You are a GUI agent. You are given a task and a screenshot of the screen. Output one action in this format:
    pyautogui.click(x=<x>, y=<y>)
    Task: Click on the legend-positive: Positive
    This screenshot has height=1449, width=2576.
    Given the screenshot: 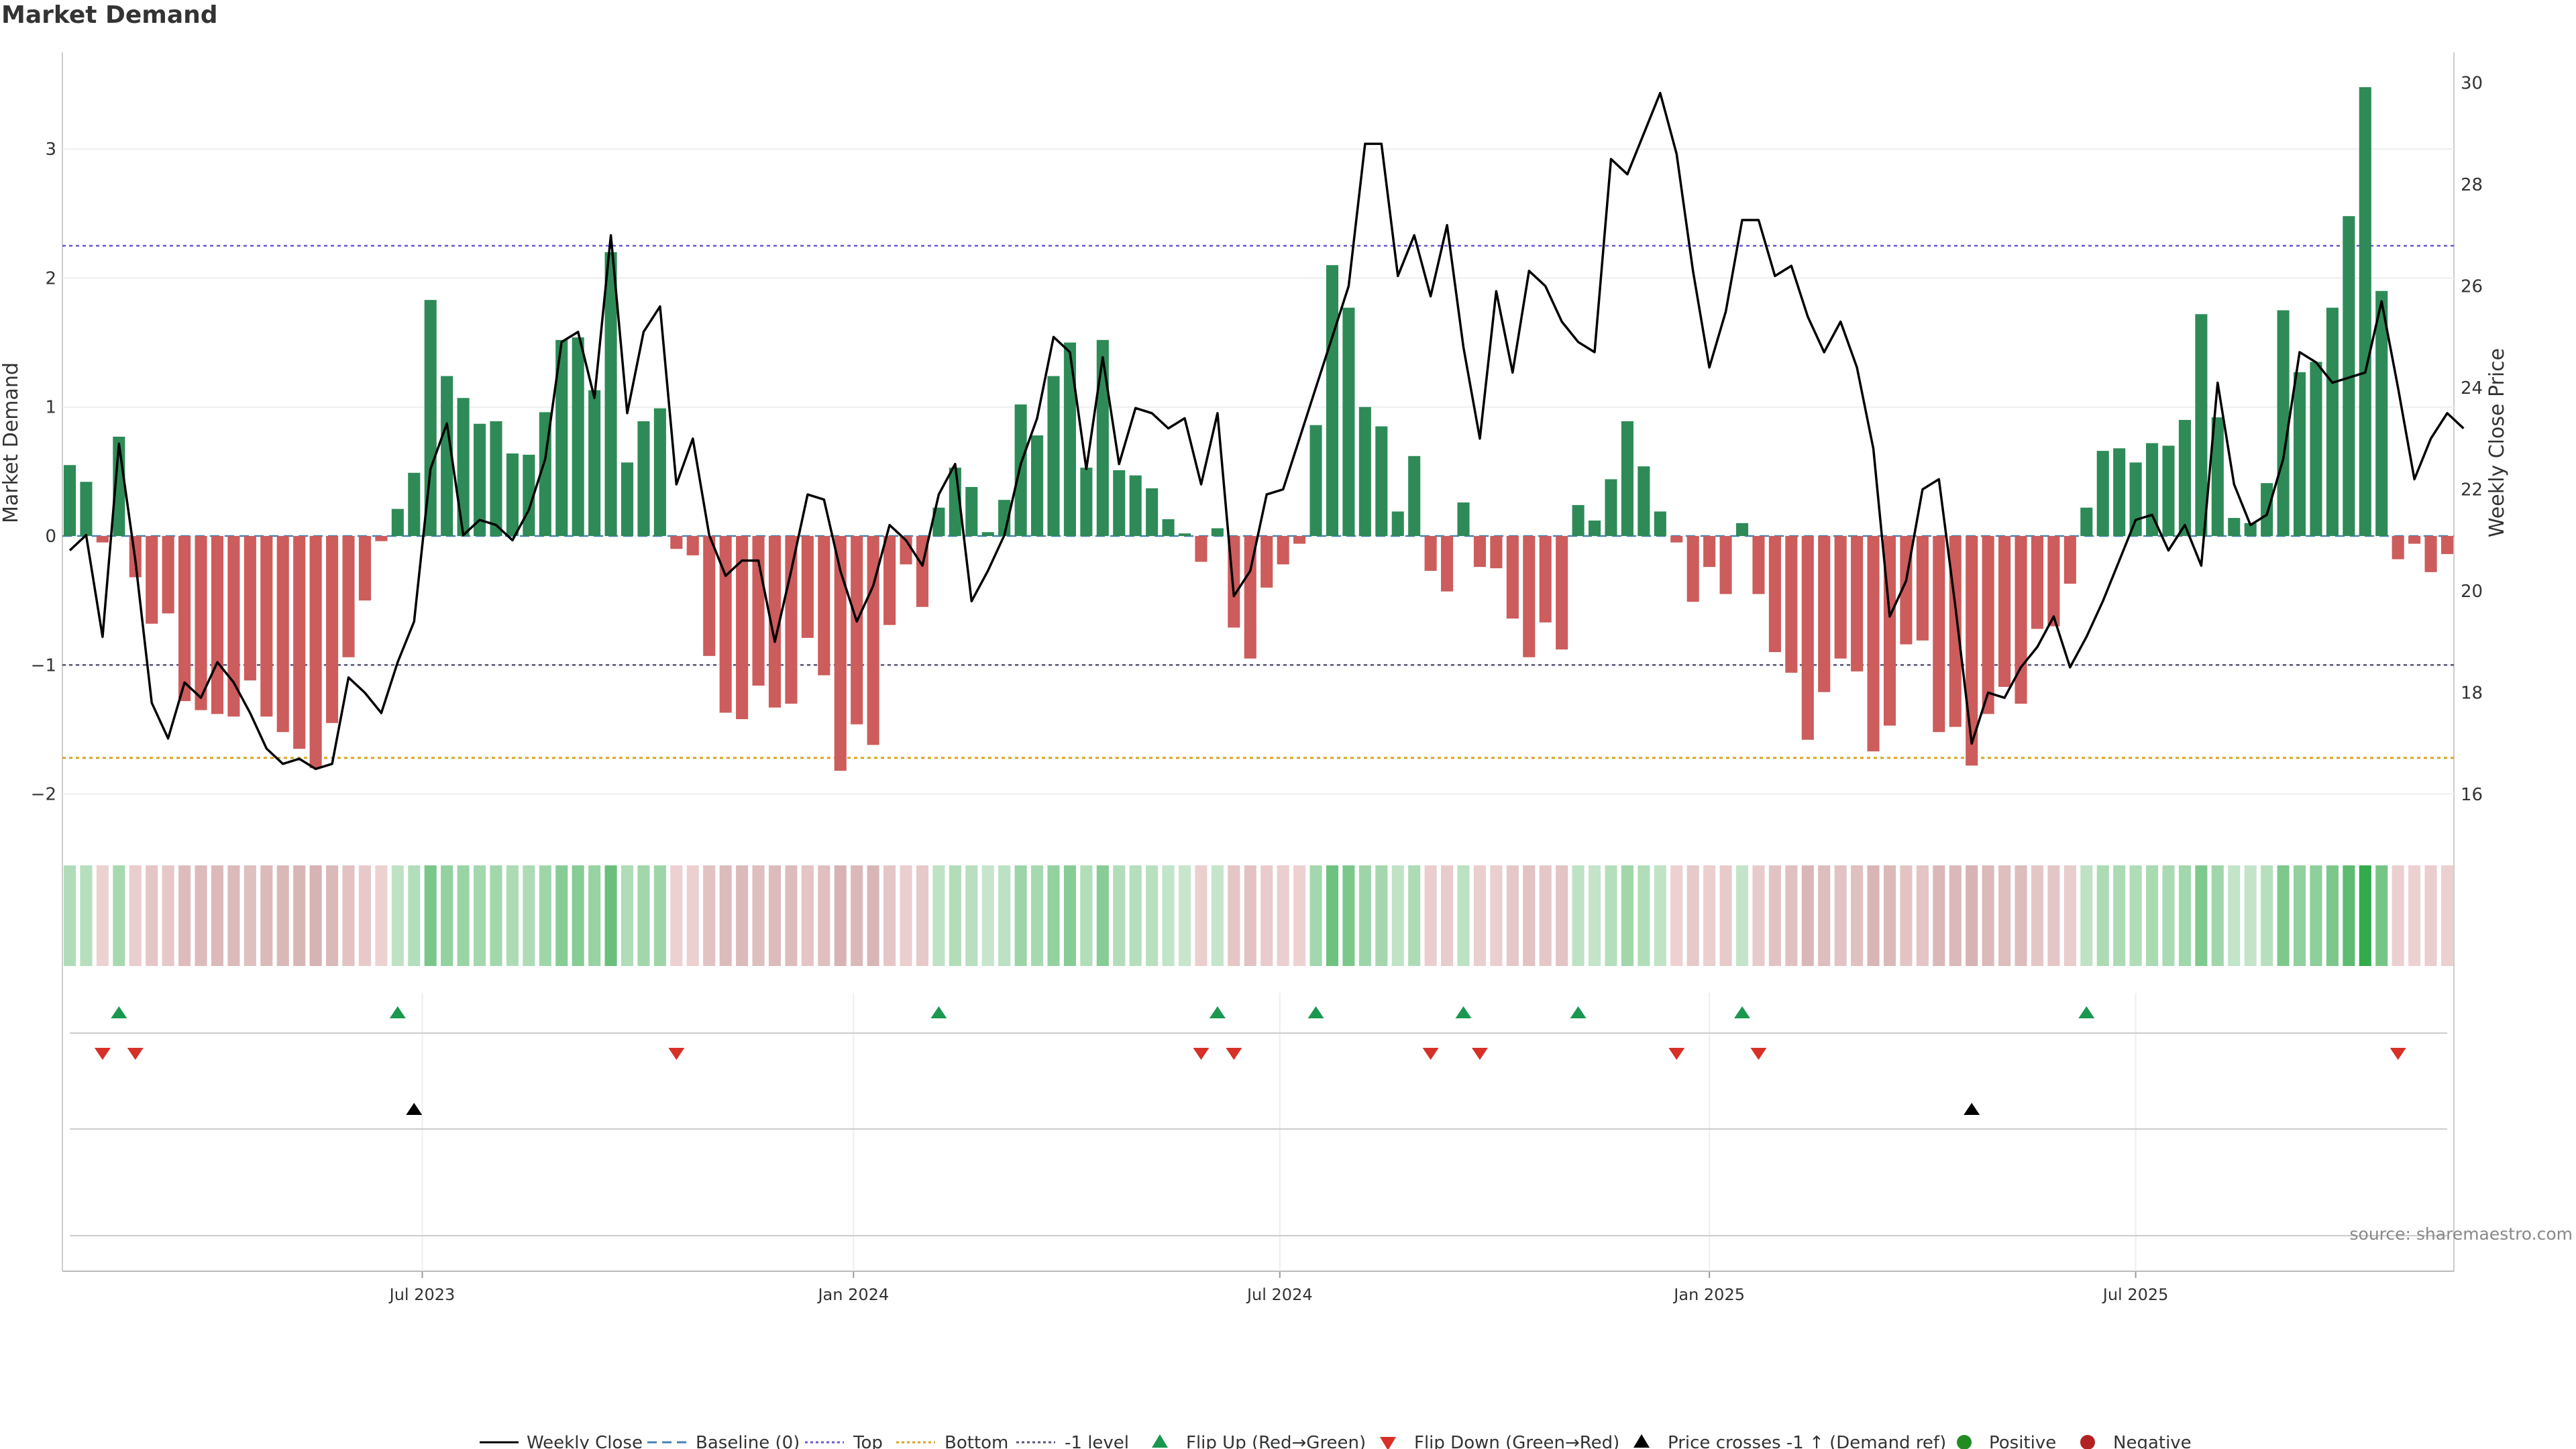 What is the action you would take?
    pyautogui.click(x=2006, y=1441)
    